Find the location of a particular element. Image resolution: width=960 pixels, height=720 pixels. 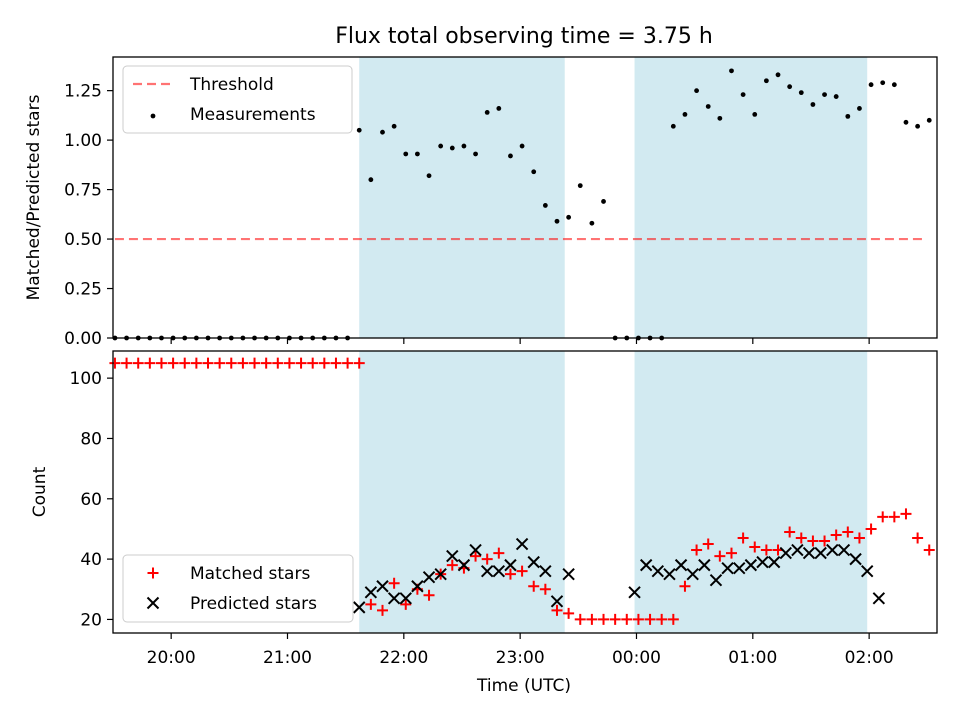

y-tick-label: 0.75 is located at coordinates (83, 191).